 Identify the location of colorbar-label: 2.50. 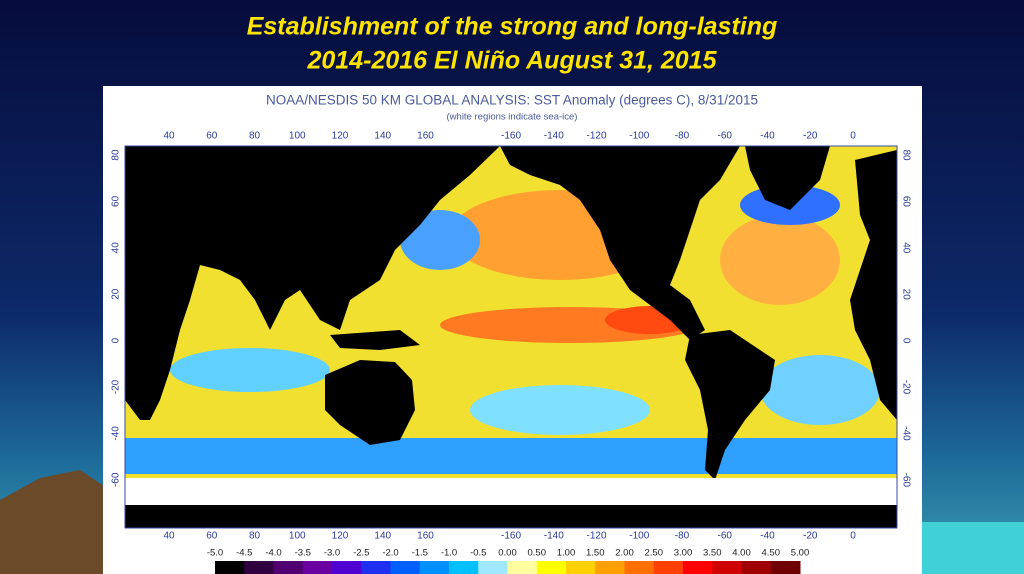
(654, 553).